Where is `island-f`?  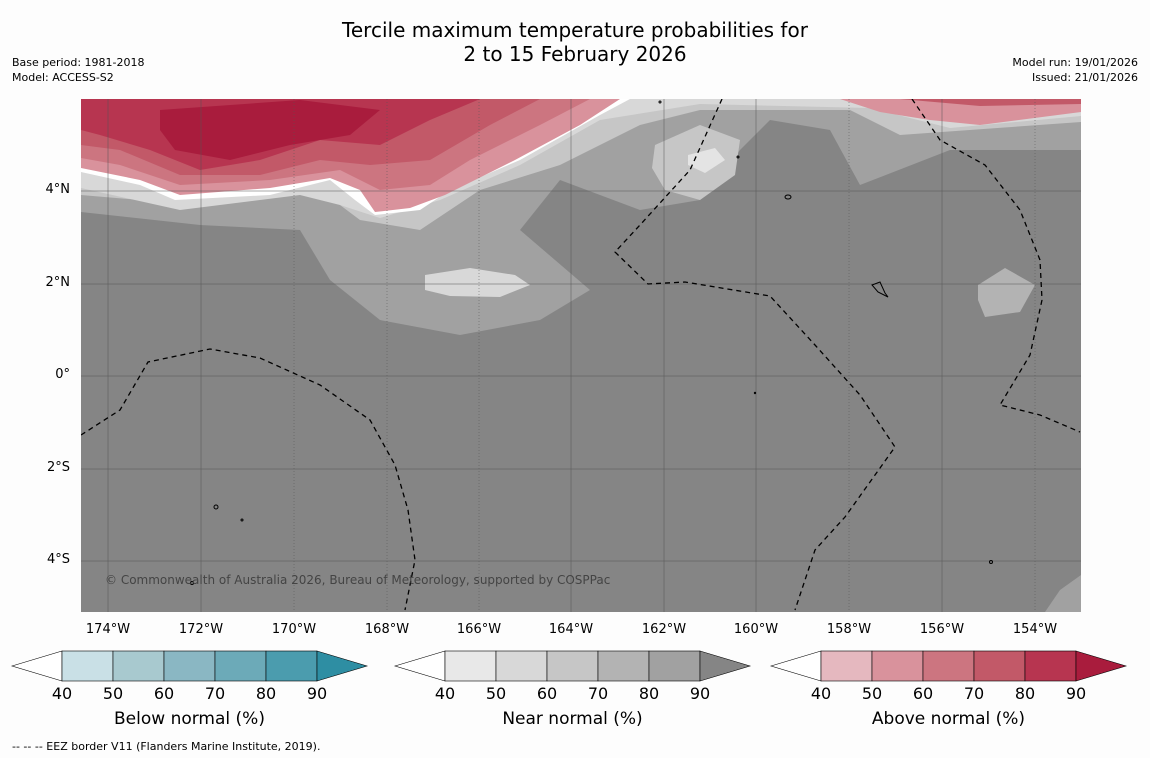 island-f is located at coordinates (991, 562).